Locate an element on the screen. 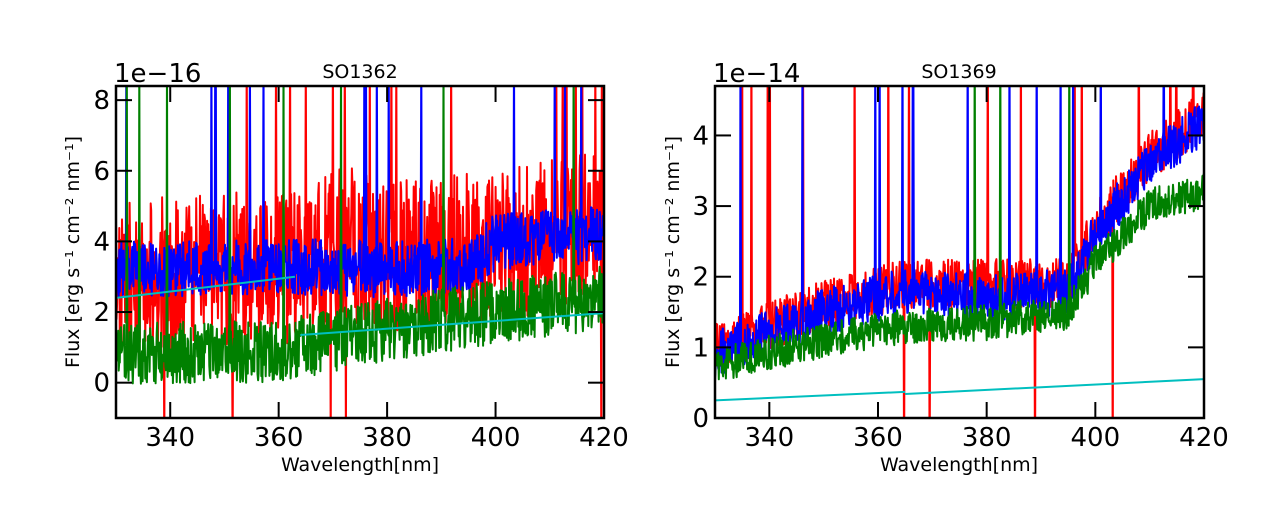 Image resolution: width=1277 pixels, height=516 pixels. y-tick-label: 3 is located at coordinates (700, 207).